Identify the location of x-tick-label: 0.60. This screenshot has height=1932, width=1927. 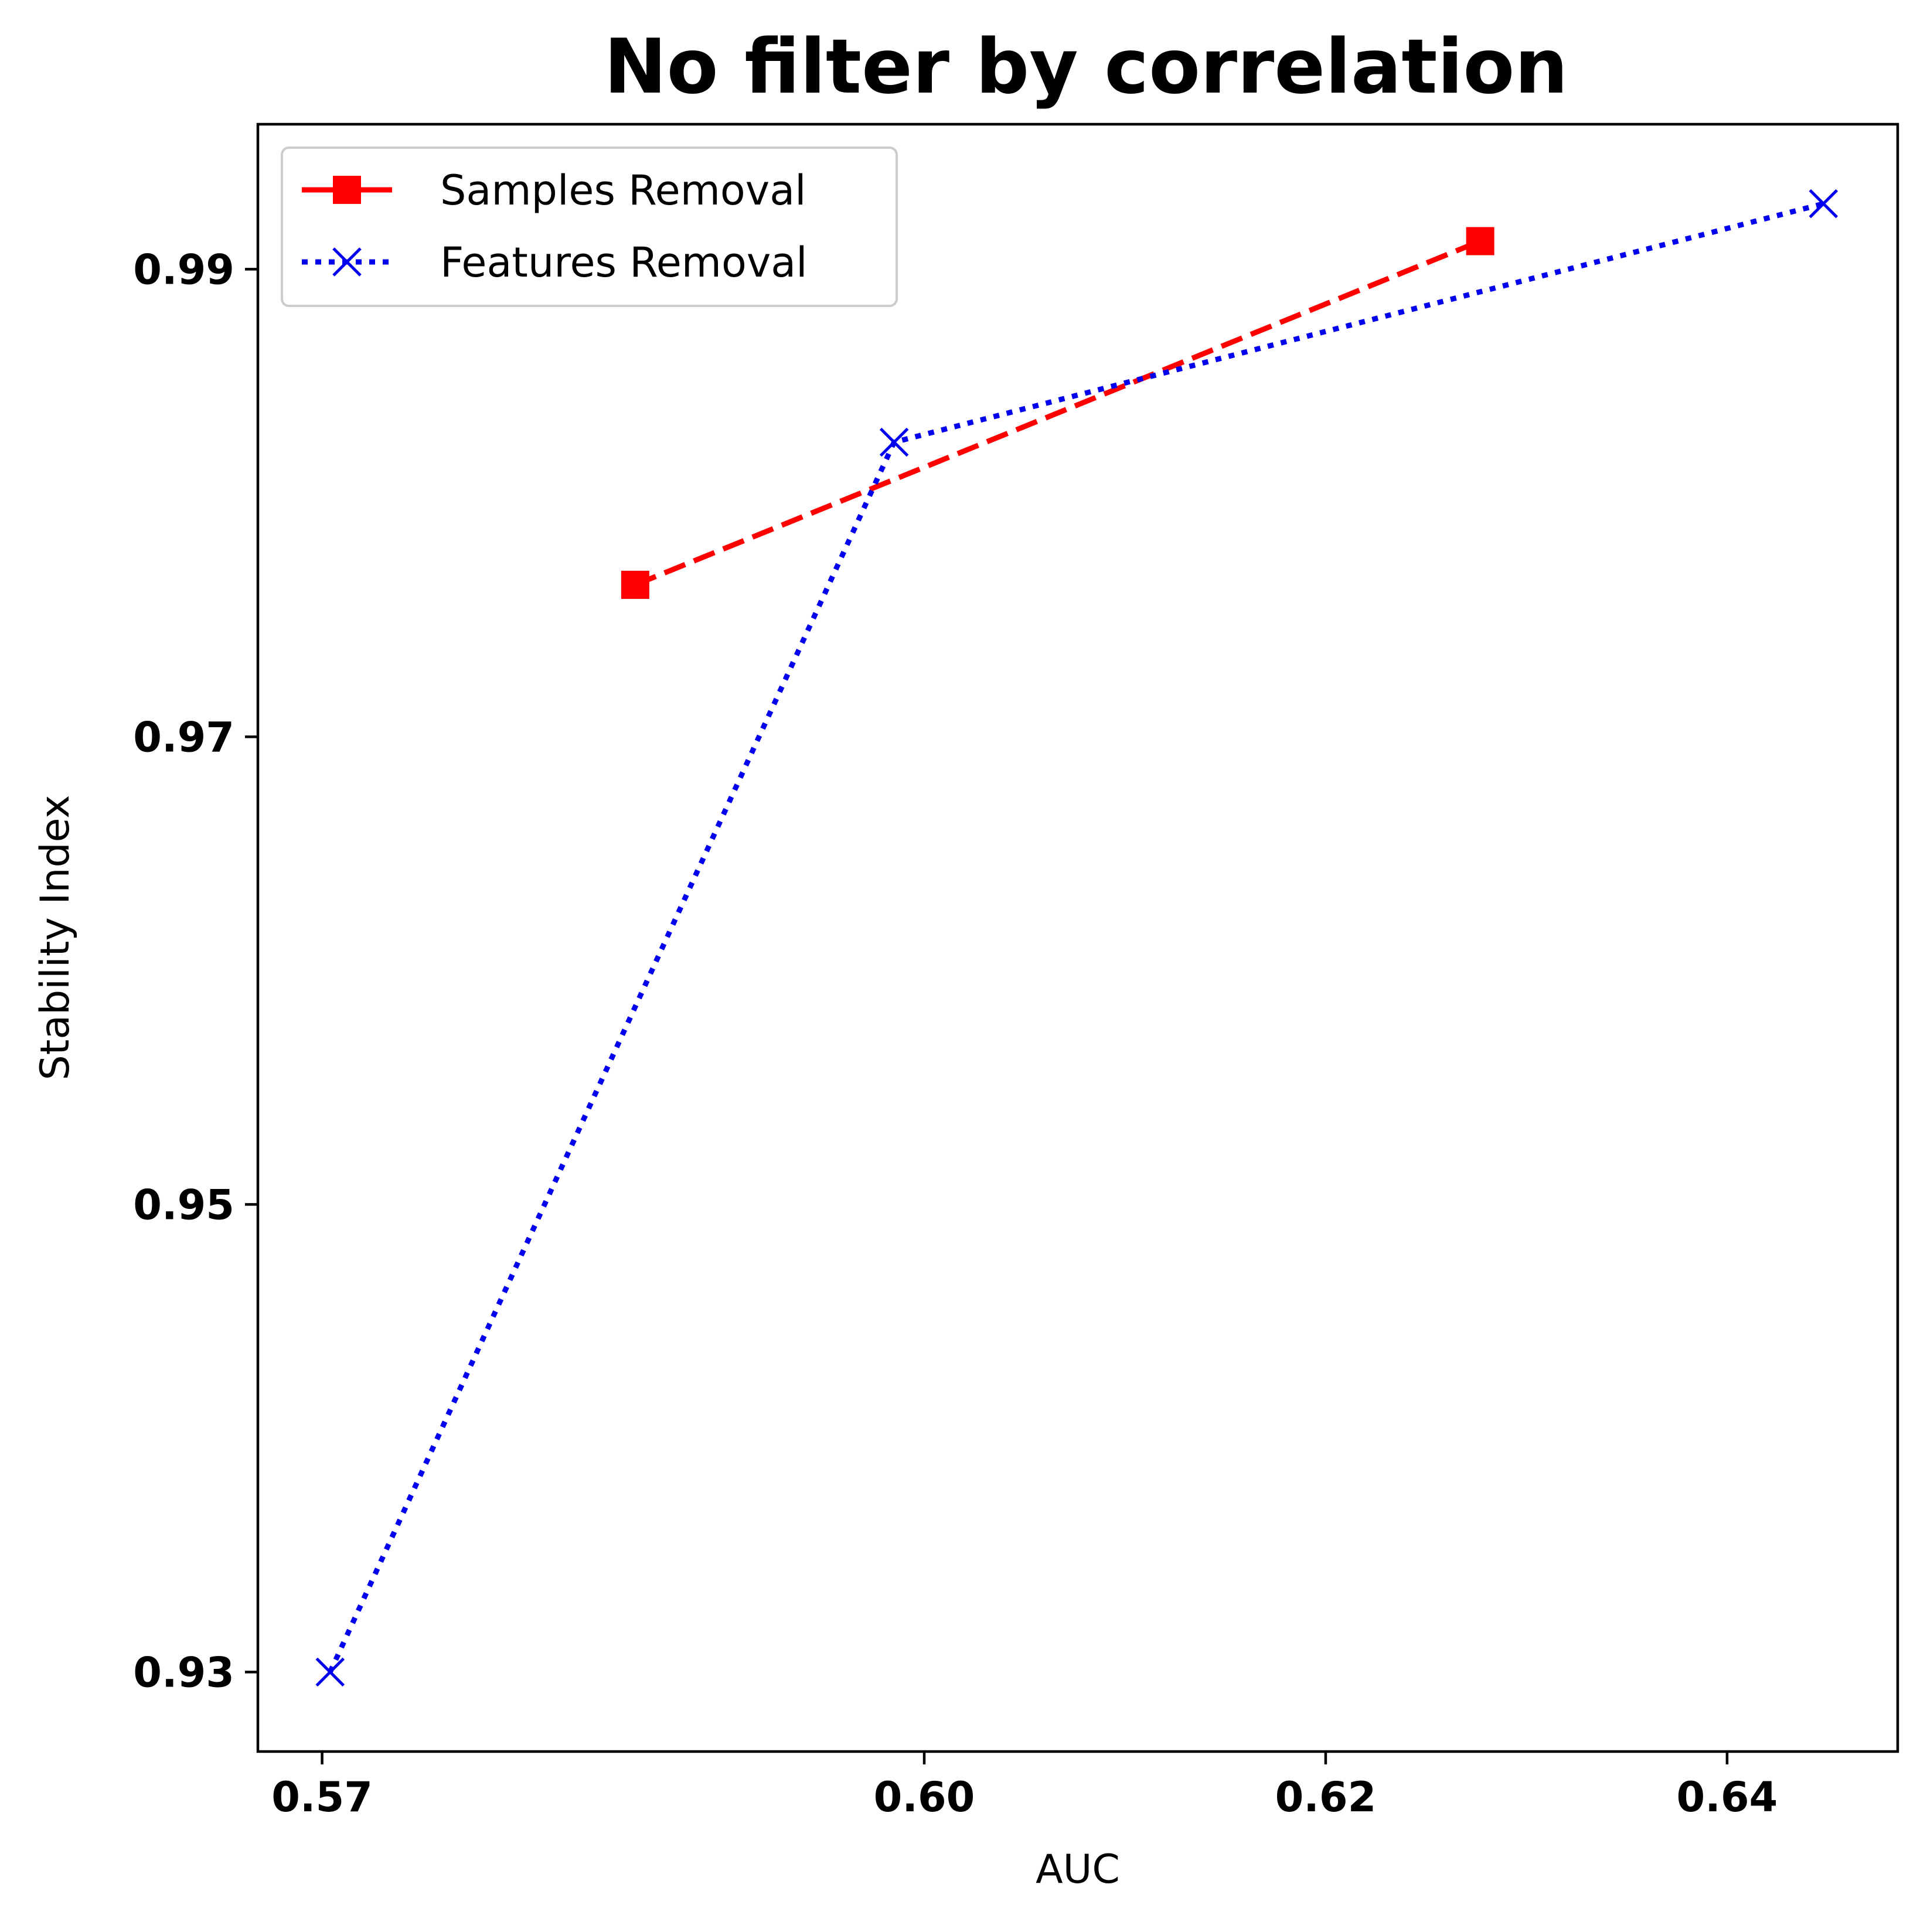
(925, 1797).